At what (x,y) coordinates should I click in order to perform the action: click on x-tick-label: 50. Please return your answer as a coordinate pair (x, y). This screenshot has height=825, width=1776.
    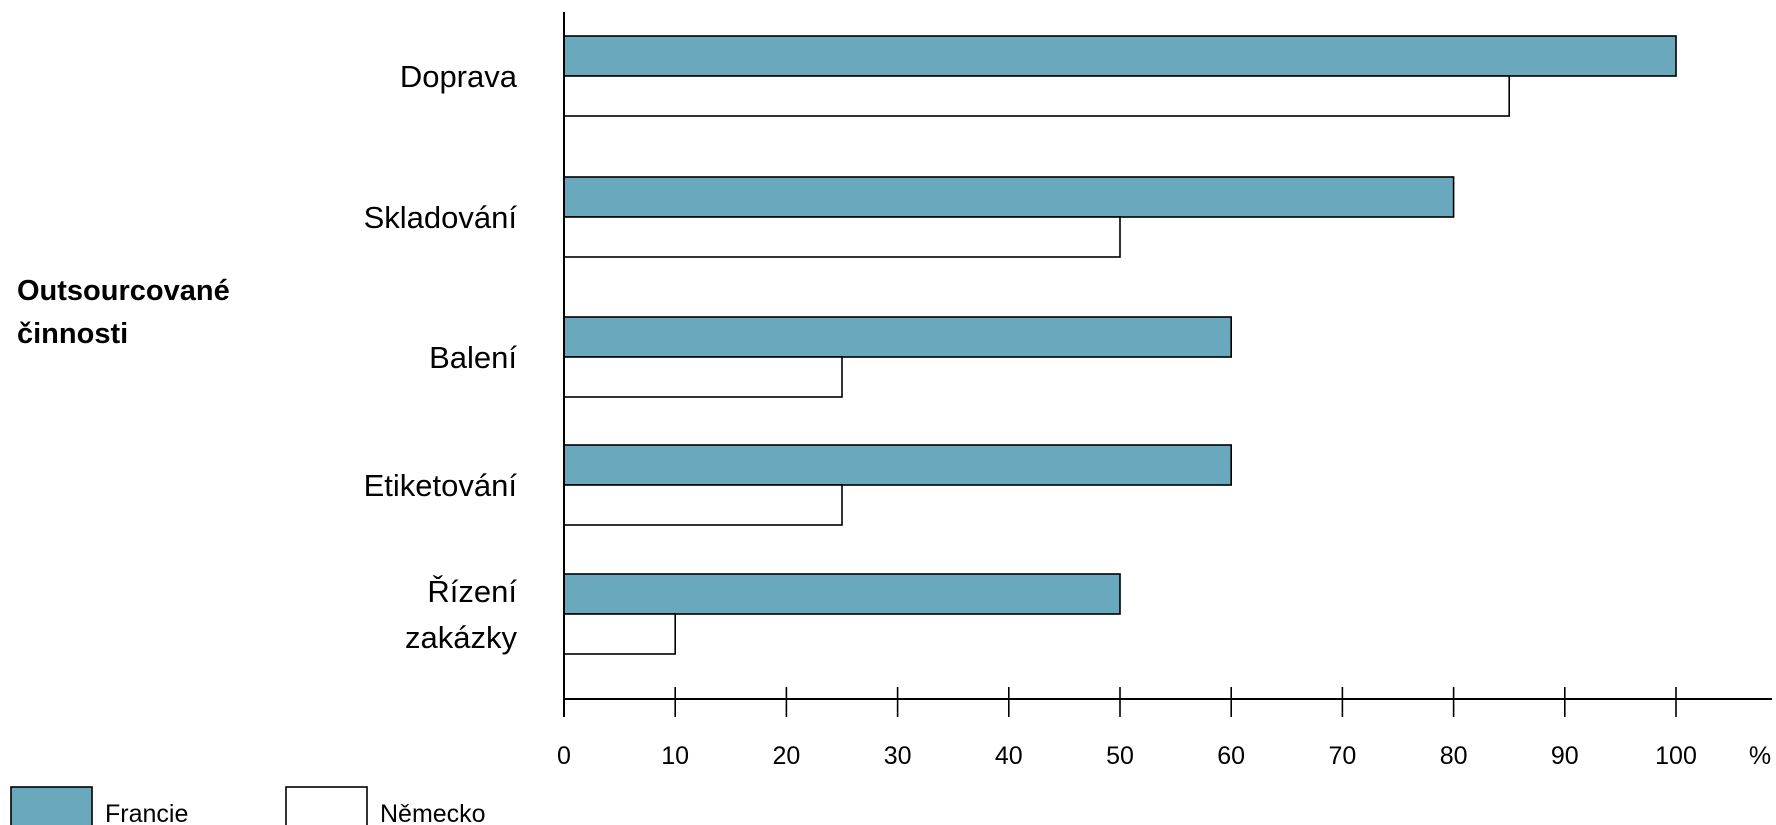
    Looking at the image, I should click on (1120, 756).